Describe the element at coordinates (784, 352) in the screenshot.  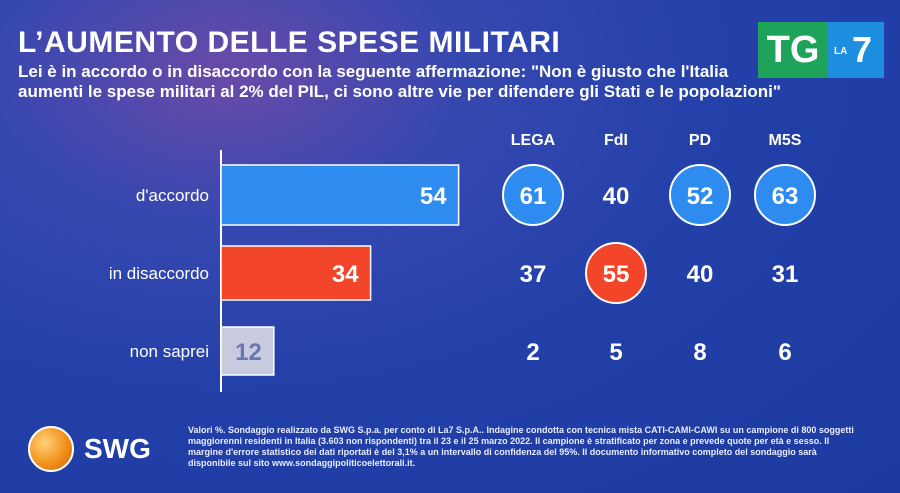
I see `party-value-m5s: 6` at that location.